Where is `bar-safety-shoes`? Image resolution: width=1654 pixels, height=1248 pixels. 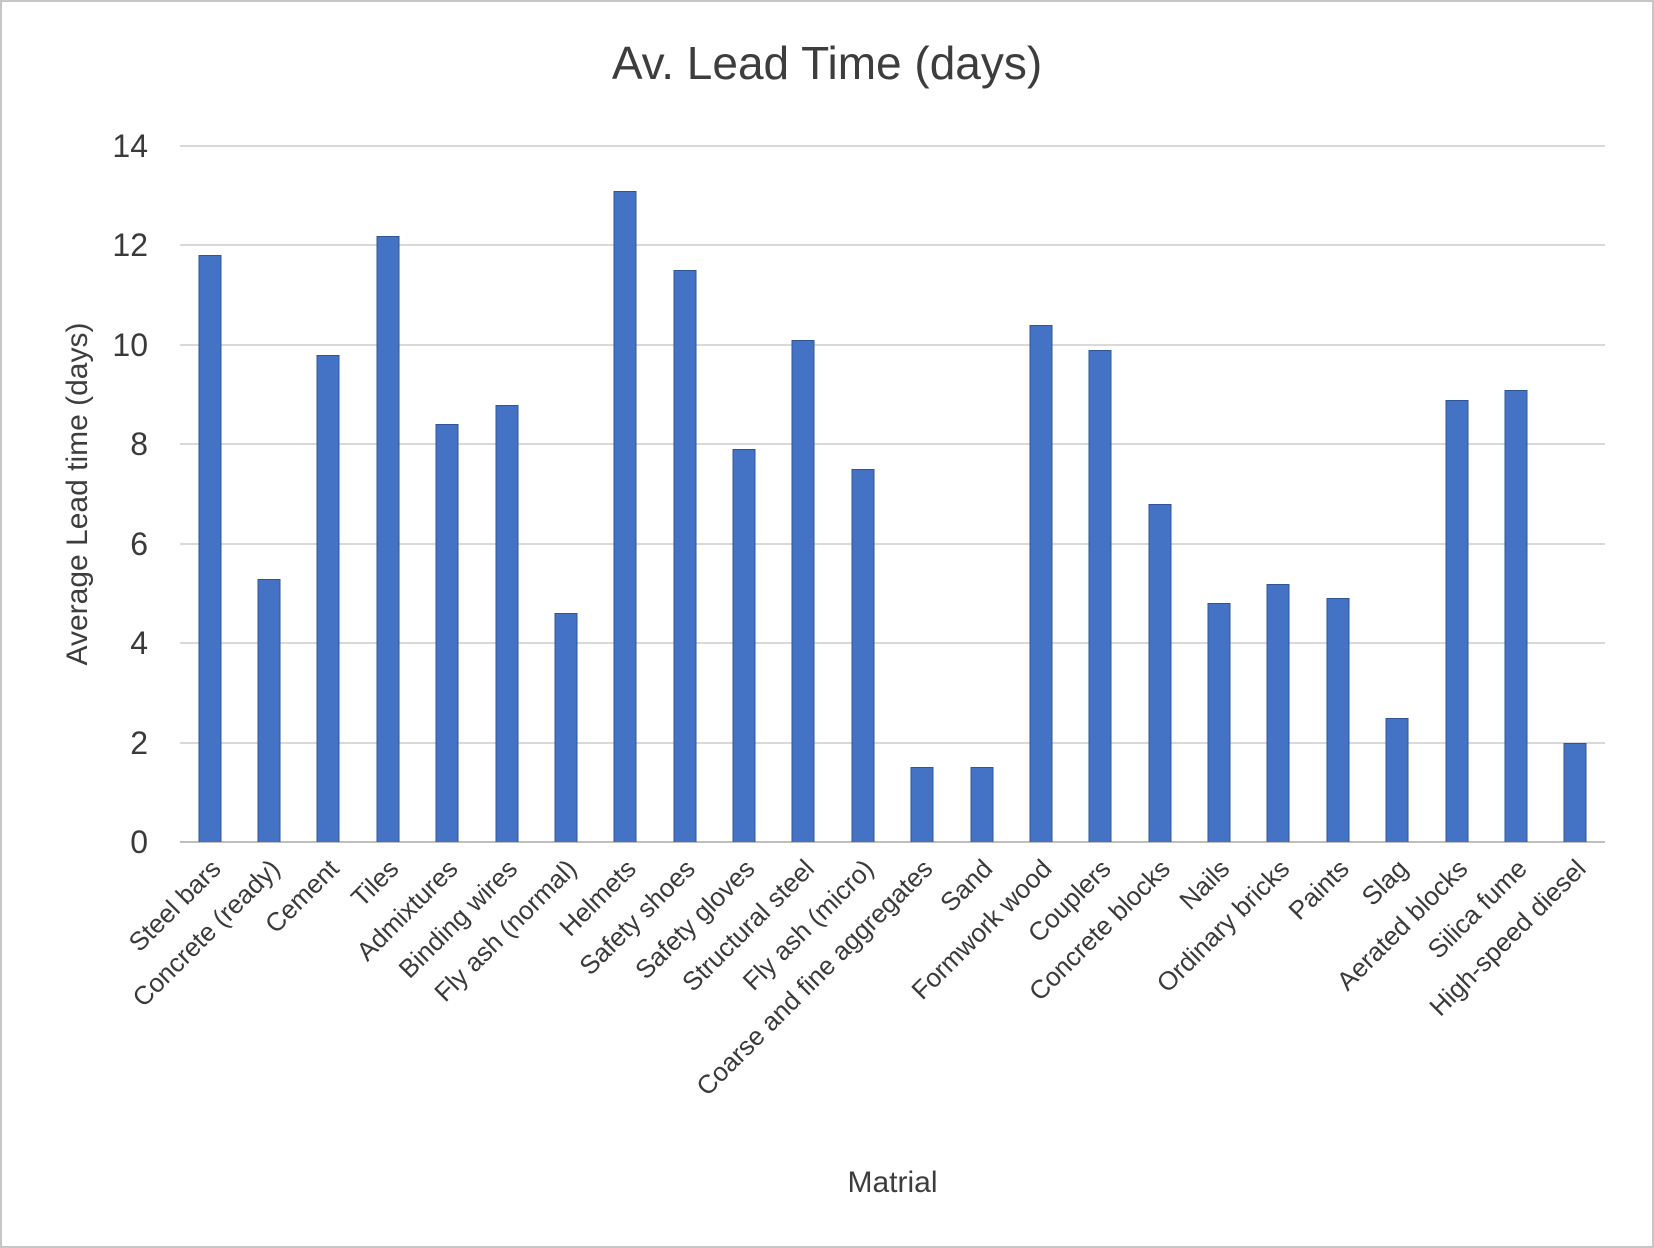
bar-safety-shoes is located at coordinates (685, 556).